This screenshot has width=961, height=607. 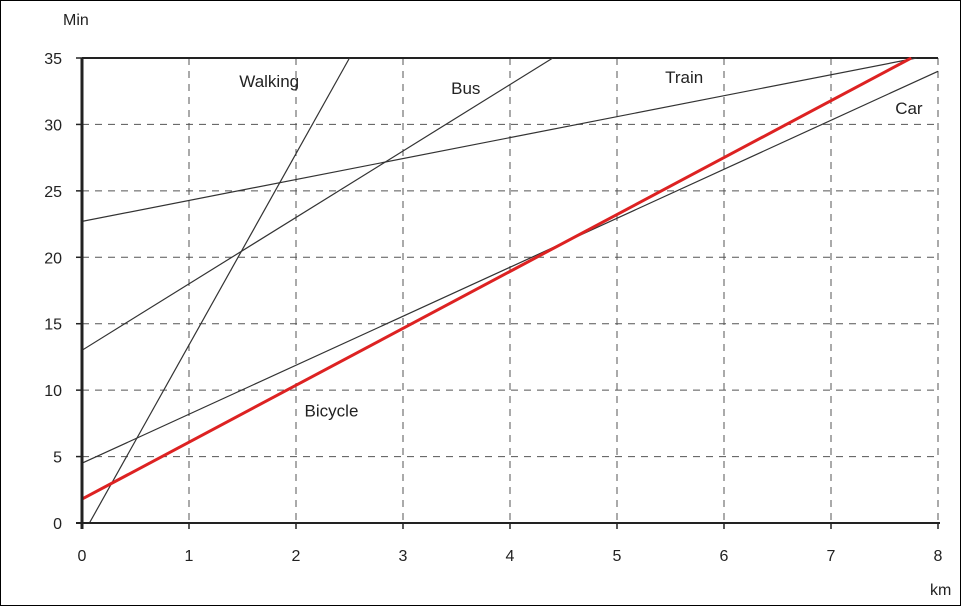 I want to click on x-axis-title: km, so click(x=940, y=590).